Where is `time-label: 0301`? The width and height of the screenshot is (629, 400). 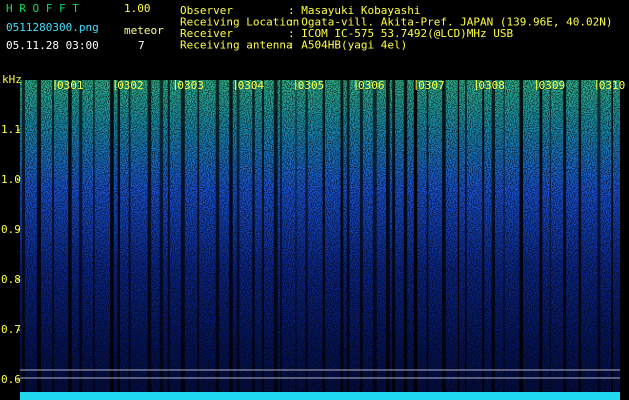
time-label: 0301 is located at coordinates (70, 85).